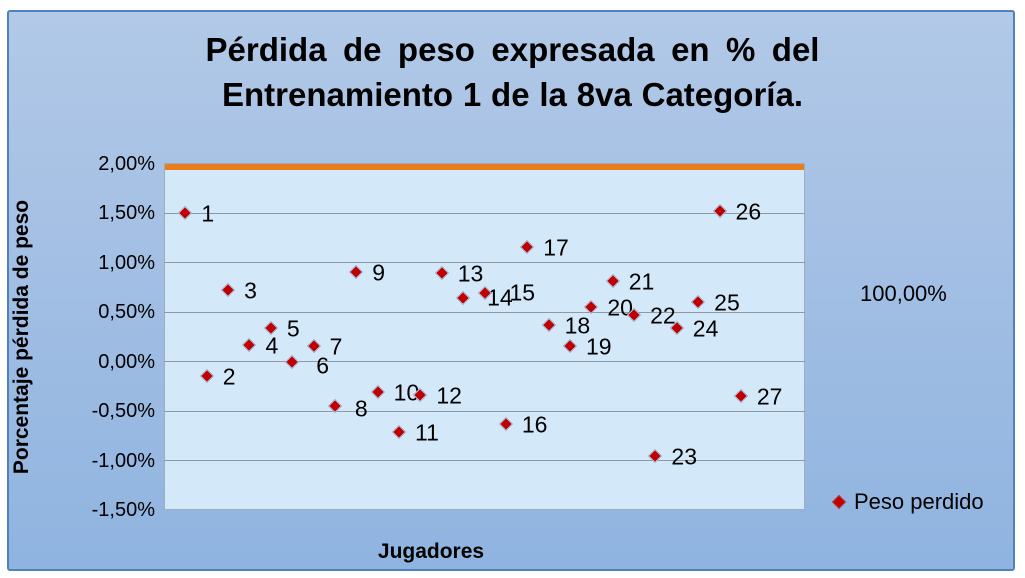 Image resolution: width=1025 pixels, height=578 pixels. I want to click on data-point-label: 26, so click(748, 211).